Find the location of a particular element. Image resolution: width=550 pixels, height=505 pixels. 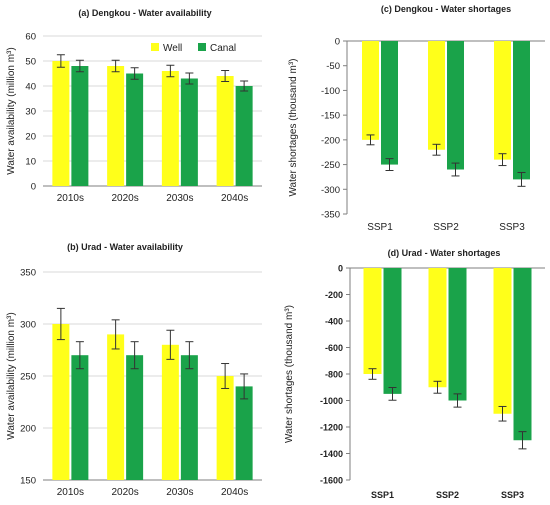

y-tick-label: 40 is located at coordinates (30, 87).